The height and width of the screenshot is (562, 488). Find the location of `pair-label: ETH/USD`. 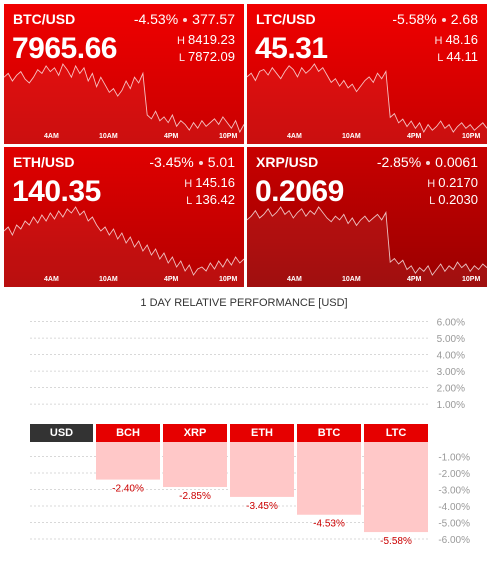

pair-label: ETH/USD is located at coordinates (44, 162).